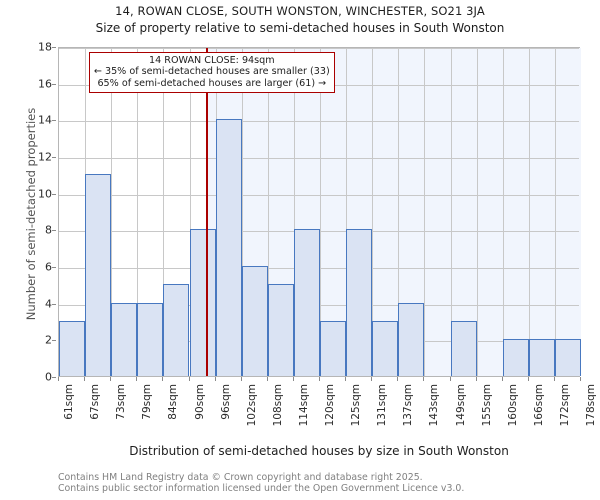 The width and height of the screenshot is (600, 500). Describe the element at coordinates (304, 405) in the screenshot. I see `x-tick-label: 114sqm` at that location.